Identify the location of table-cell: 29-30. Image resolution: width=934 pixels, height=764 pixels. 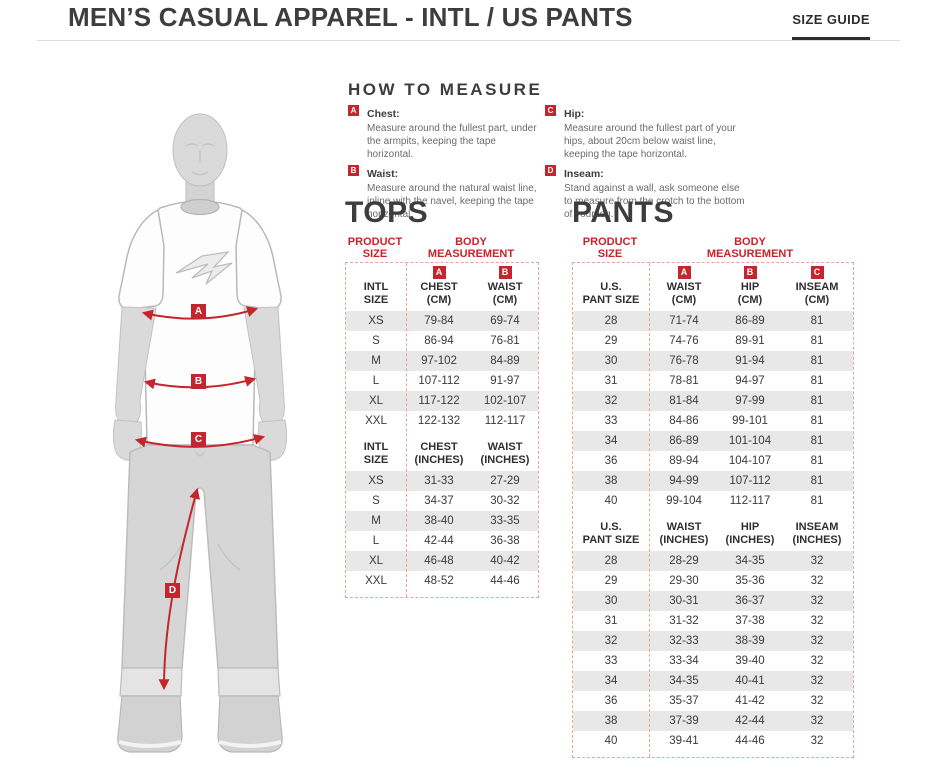
(684, 581).